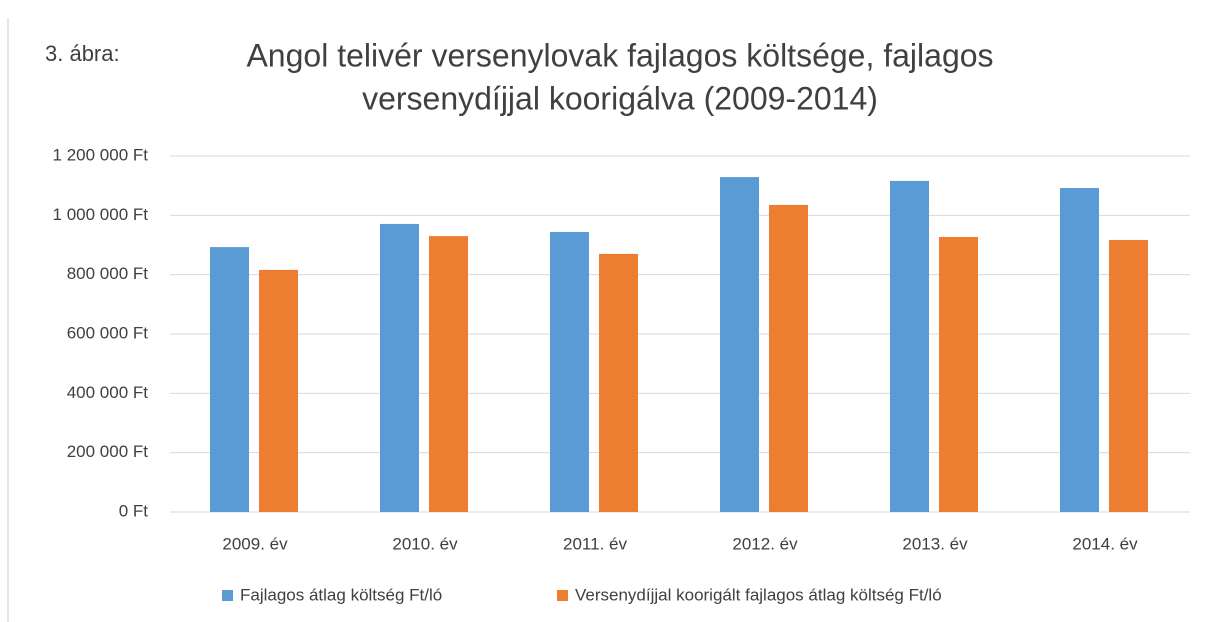  What do you see at coordinates (255, 543) in the screenshot?
I see `x-tick-label: 2009. év` at bounding box center [255, 543].